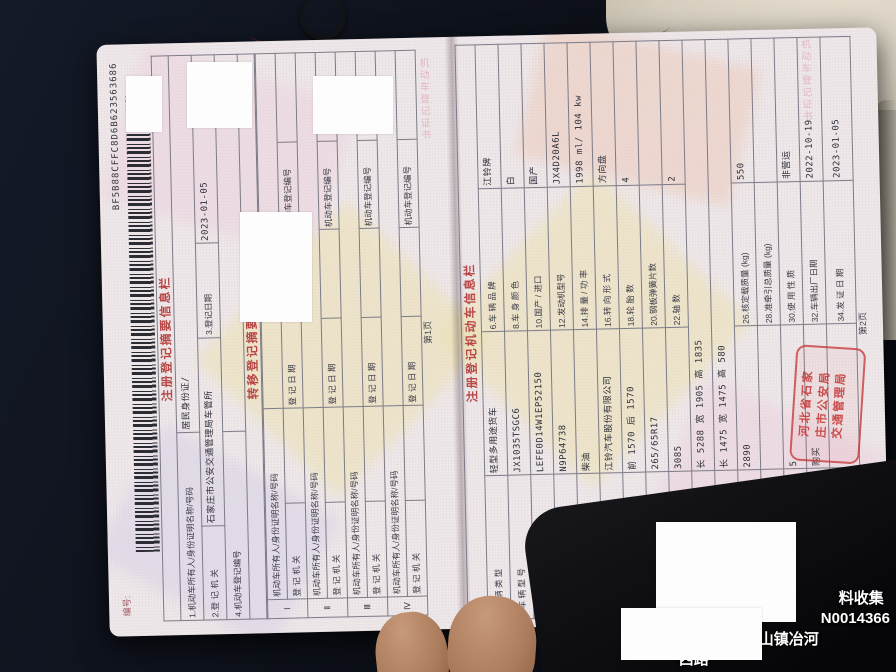  I want to click on caption-line: N0014366, so click(855, 619).